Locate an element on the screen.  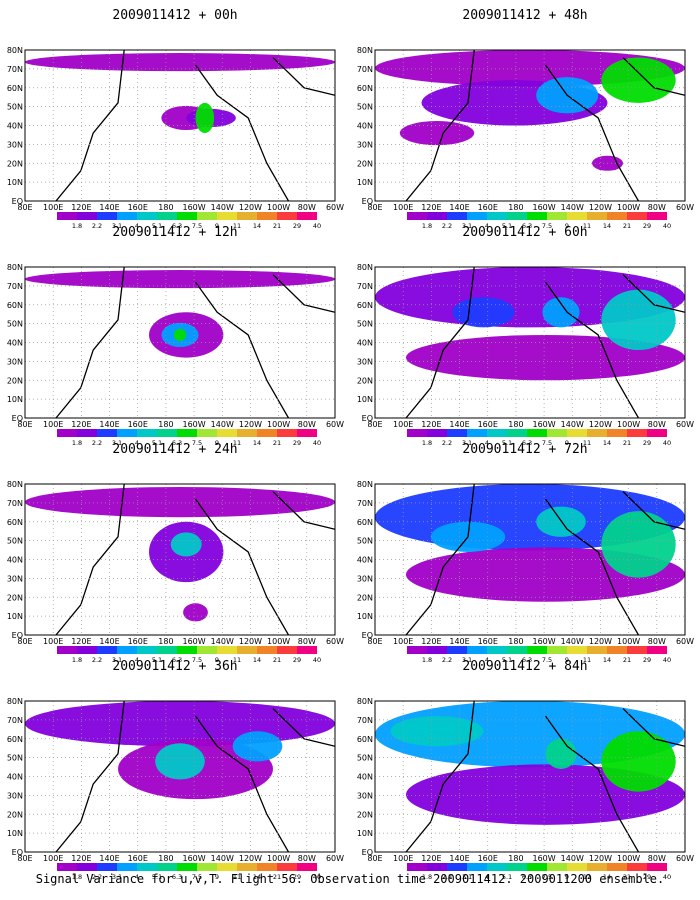
x-tick-label: 160E is located at coordinates (488, 207).